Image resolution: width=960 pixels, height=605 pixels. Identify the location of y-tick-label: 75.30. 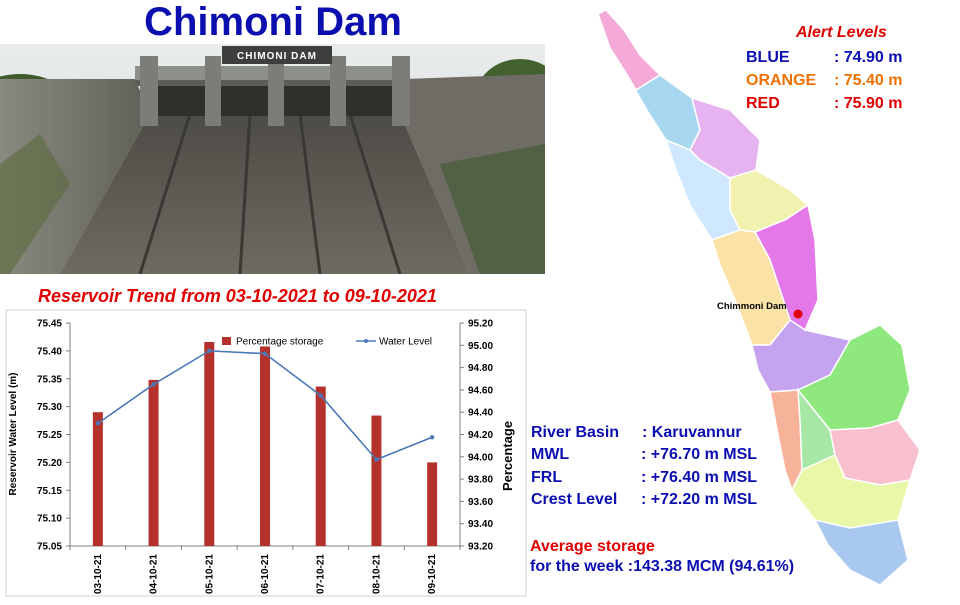
(49, 407).